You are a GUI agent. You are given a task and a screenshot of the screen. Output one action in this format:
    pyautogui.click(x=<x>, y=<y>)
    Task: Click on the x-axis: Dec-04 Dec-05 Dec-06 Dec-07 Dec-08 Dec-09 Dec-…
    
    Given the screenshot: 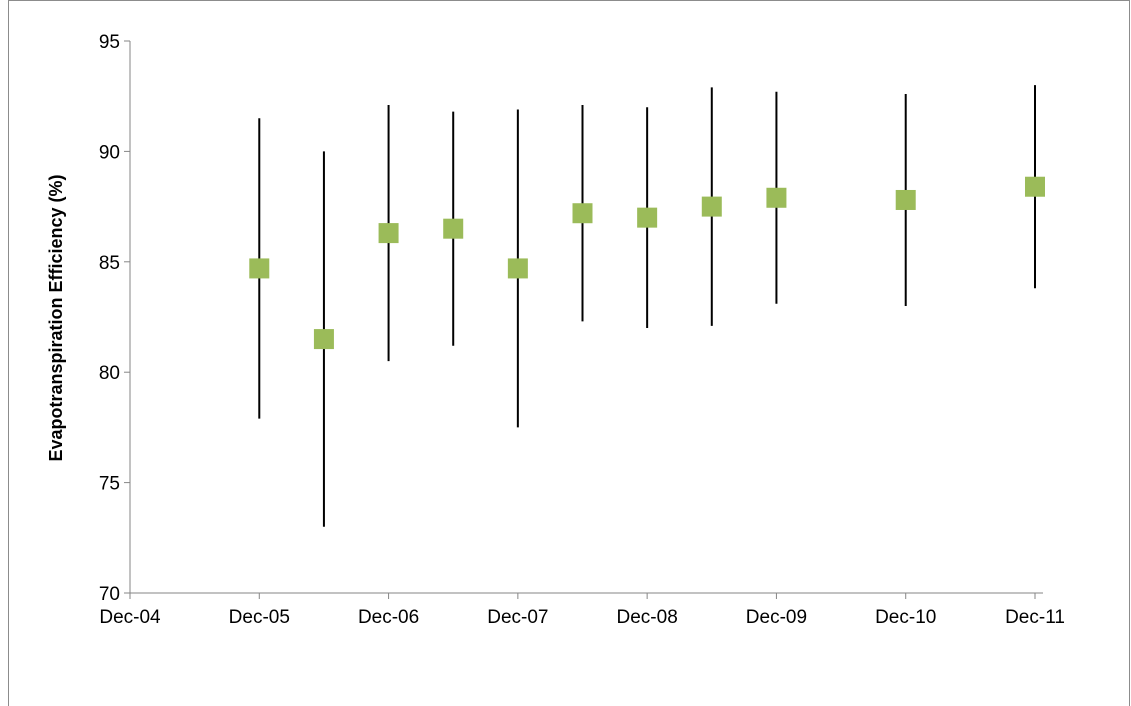 What is the action you would take?
    pyautogui.click(x=582, y=610)
    